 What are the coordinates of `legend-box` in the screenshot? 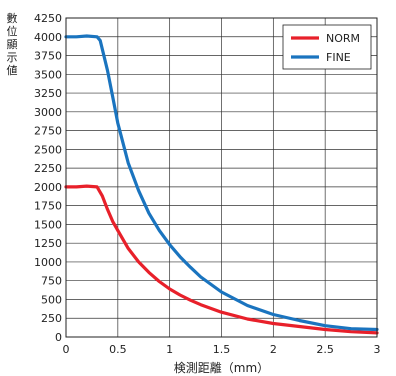 It's located at (327, 47).